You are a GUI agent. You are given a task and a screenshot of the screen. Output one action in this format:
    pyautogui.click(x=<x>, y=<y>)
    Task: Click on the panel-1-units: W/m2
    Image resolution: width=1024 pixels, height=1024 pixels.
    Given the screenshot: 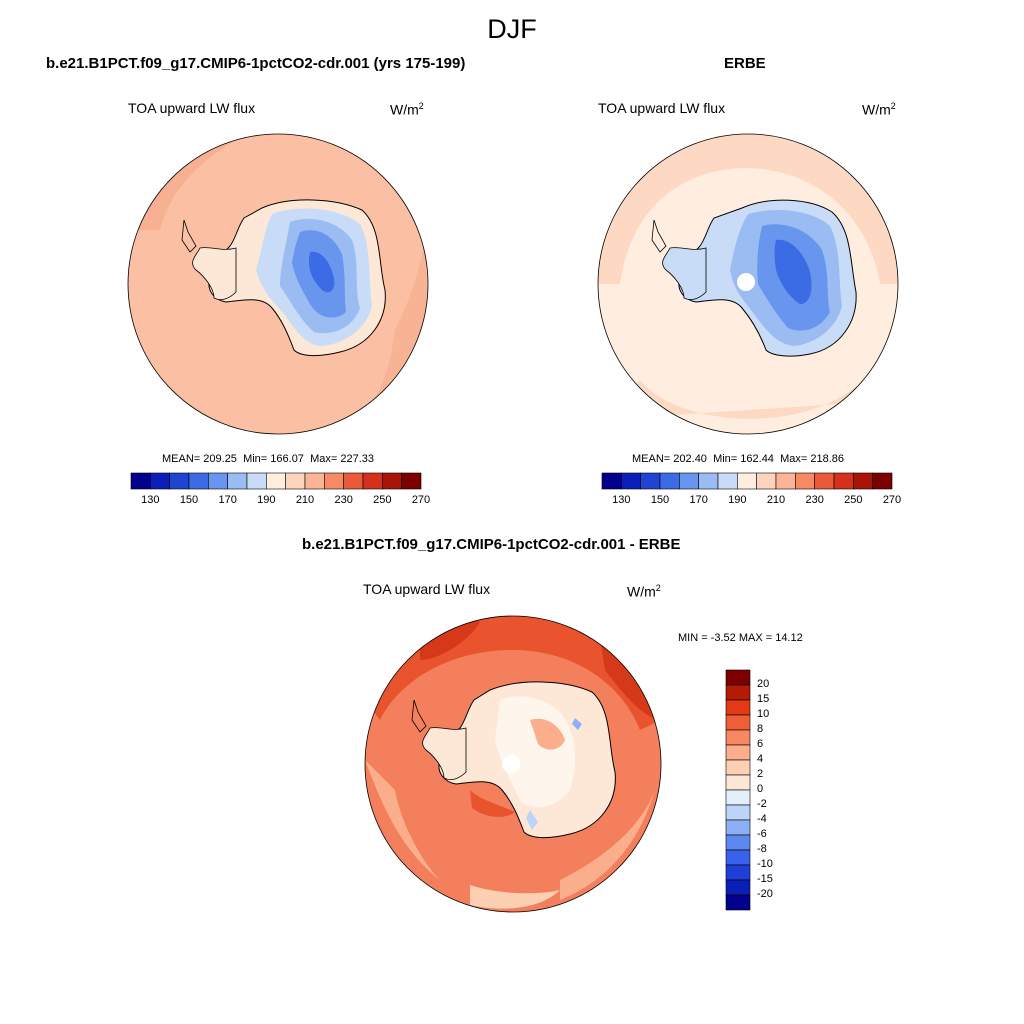 What is the action you would take?
    pyautogui.click(x=407, y=109)
    